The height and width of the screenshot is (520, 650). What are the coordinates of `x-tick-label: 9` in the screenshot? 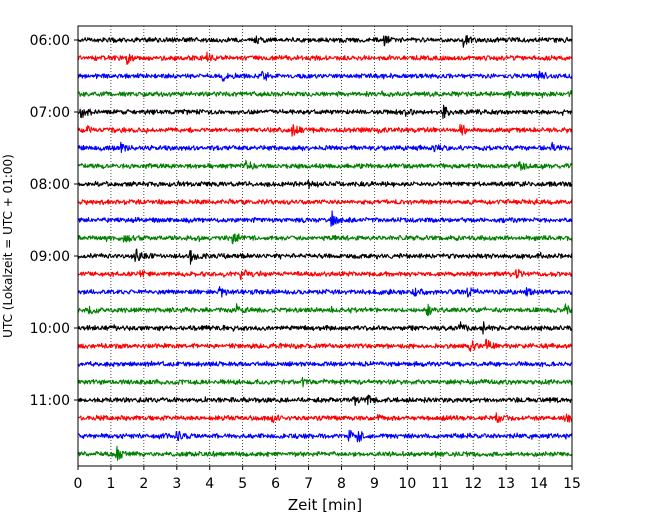 It's located at (374, 484).